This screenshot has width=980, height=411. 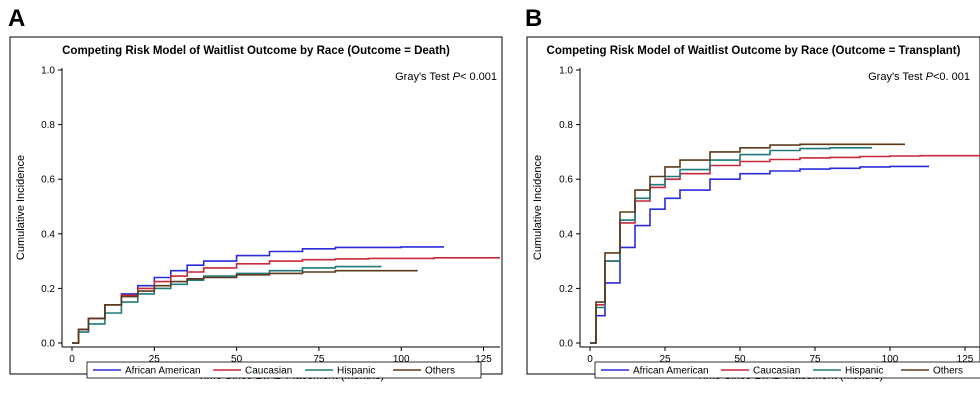 I want to click on panel-b-ytick-label: 0.4, so click(x=566, y=234).